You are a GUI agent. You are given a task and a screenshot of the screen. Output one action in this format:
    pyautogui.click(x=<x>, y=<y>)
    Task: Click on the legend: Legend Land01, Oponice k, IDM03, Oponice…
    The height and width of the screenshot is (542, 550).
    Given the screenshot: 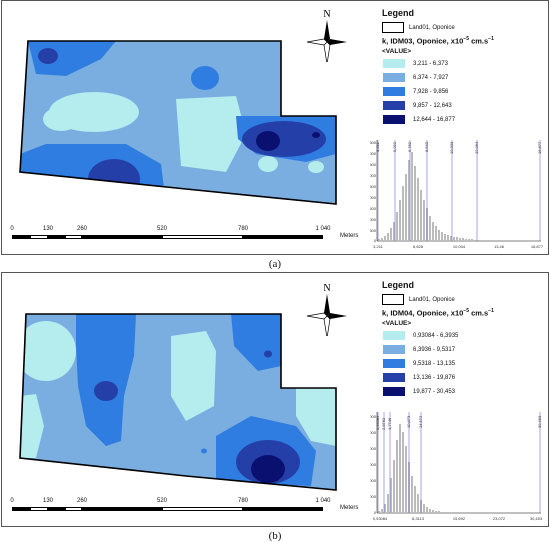 What is the action you would take?
    pyautogui.click(x=462, y=67)
    